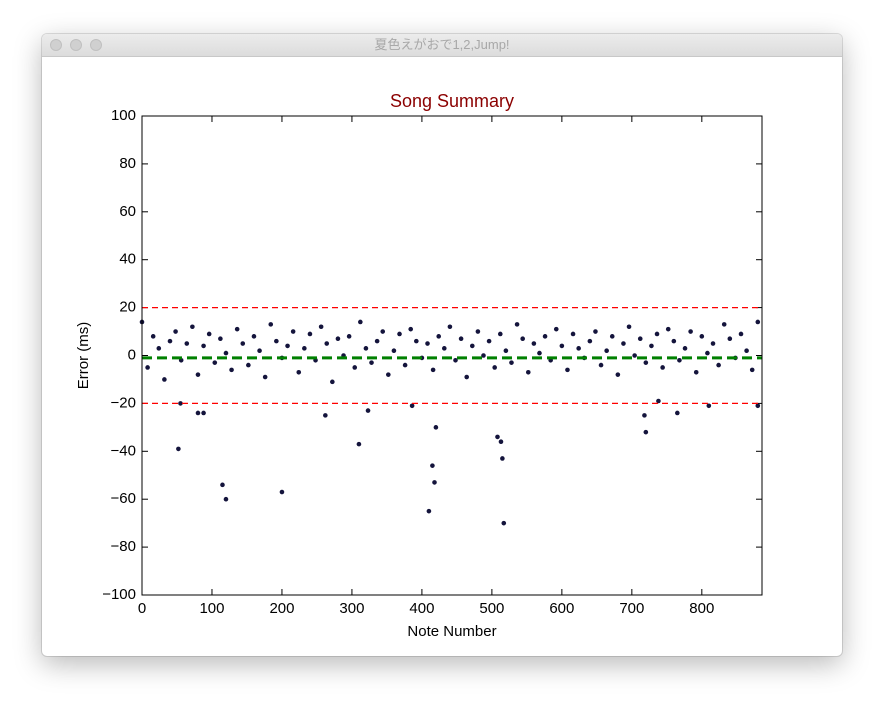 This screenshot has height=706, width=884. What do you see at coordinates (56, 45) in the screenshot?
I see `close-button` at bounding box center [56, 45].